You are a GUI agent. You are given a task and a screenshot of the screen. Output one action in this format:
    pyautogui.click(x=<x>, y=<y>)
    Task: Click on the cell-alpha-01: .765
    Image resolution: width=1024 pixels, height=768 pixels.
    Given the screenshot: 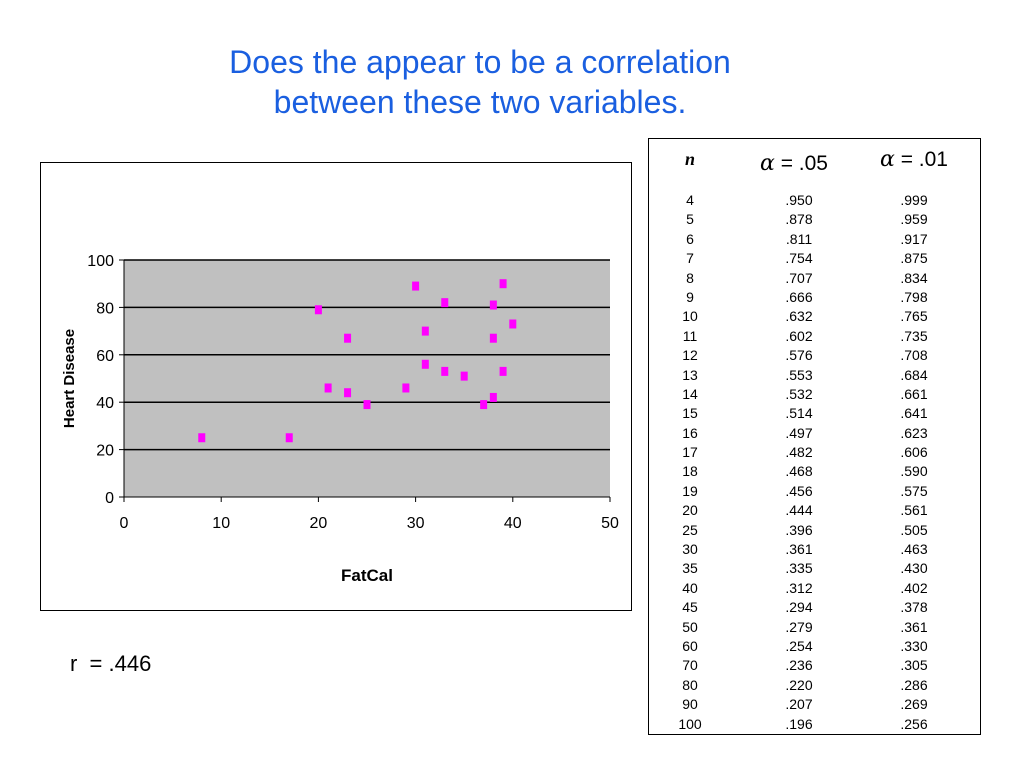 What is the action you would take?
    pyautogui.click(x=914, y=316)
    